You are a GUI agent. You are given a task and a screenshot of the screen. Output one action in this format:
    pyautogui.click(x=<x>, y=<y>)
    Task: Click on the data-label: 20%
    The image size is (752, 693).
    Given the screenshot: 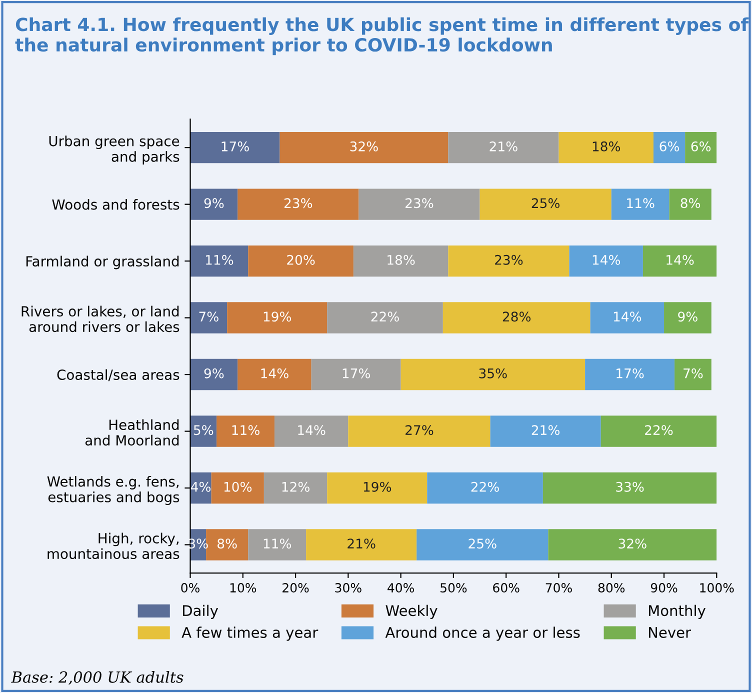 What is the action you would take?
    pyautogui.click(x=301, y=259)
    